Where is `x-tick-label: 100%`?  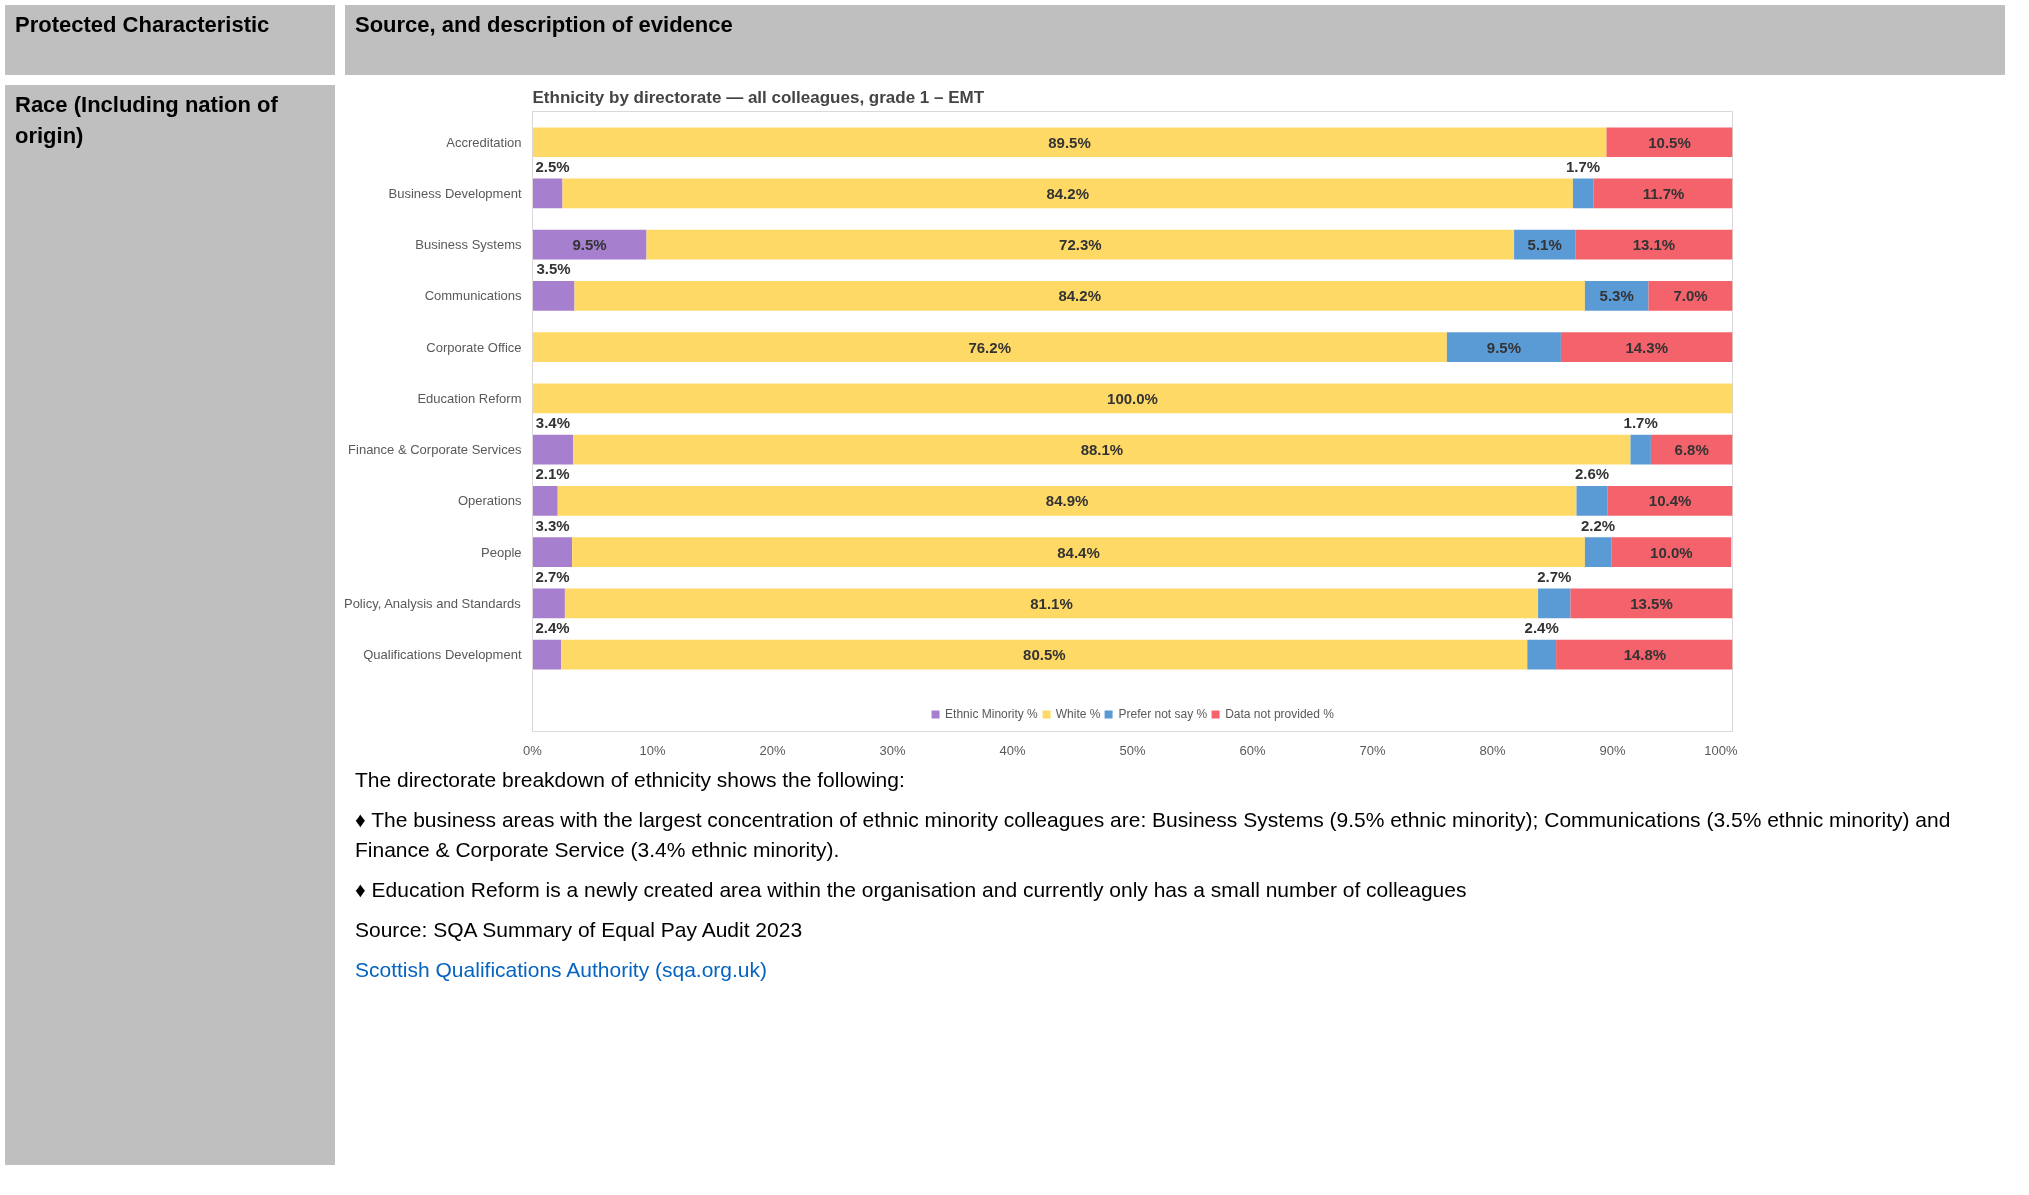
x-tick-label: 100% is located at coordinates (1721, 750).